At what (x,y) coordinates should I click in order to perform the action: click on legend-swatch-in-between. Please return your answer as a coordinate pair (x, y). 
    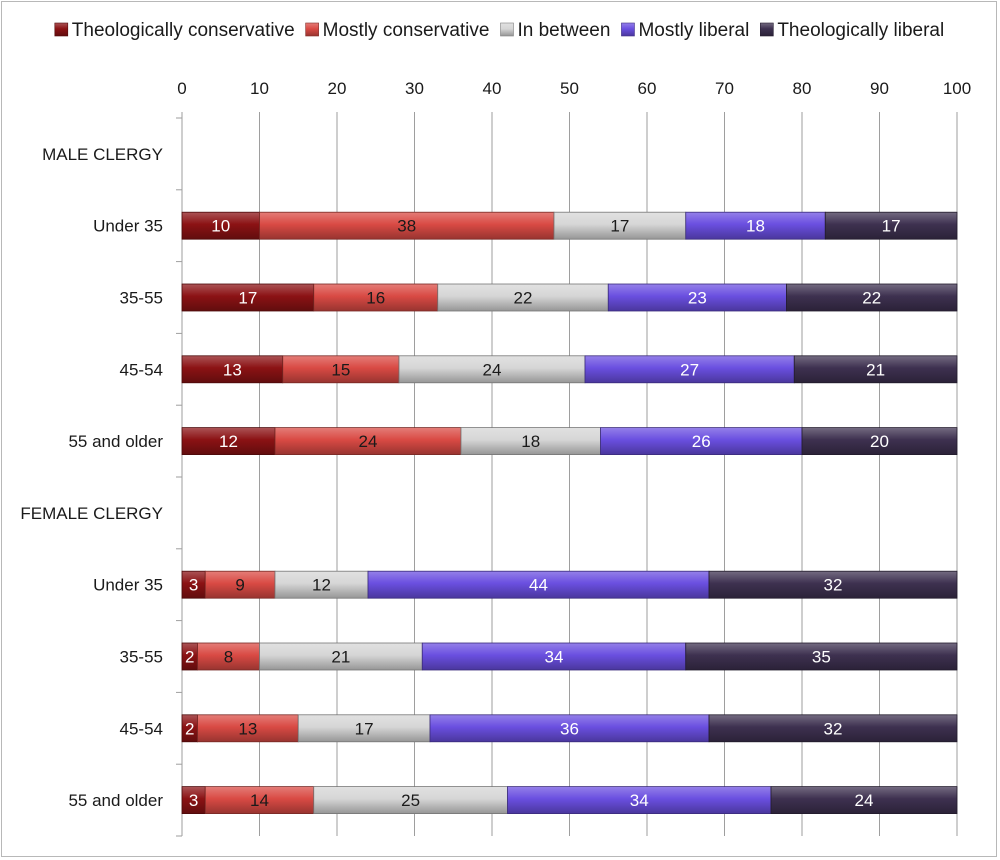
    Looking at the image, I should click on (507, 29).